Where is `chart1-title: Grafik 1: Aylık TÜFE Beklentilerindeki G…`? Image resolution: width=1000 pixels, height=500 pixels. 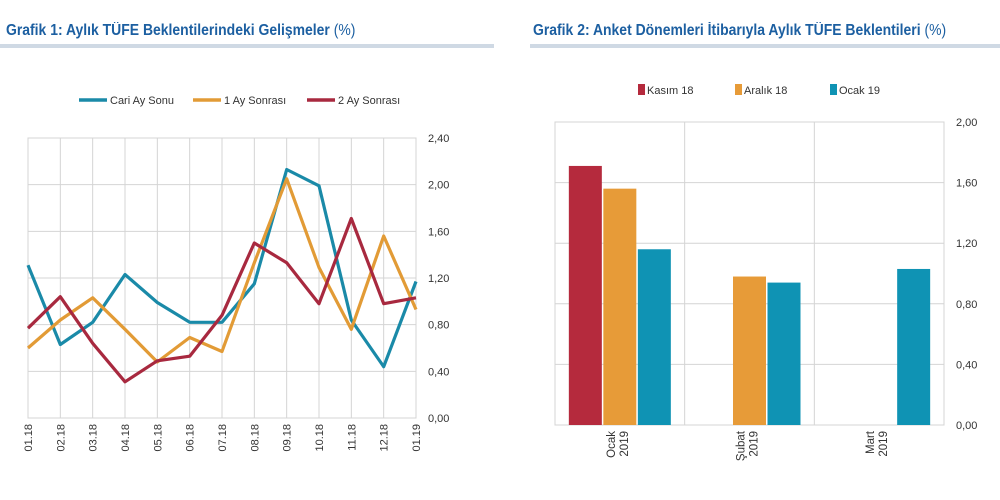 chart1-title: Grafik 1: Aylık TÜFE Beklentilerindeki G… is located at coordinates (180, 31).